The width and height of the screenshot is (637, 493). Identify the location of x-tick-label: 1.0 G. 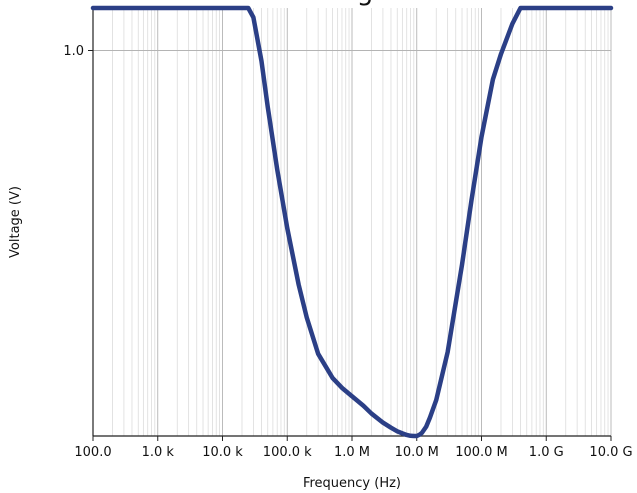
(546, 452).